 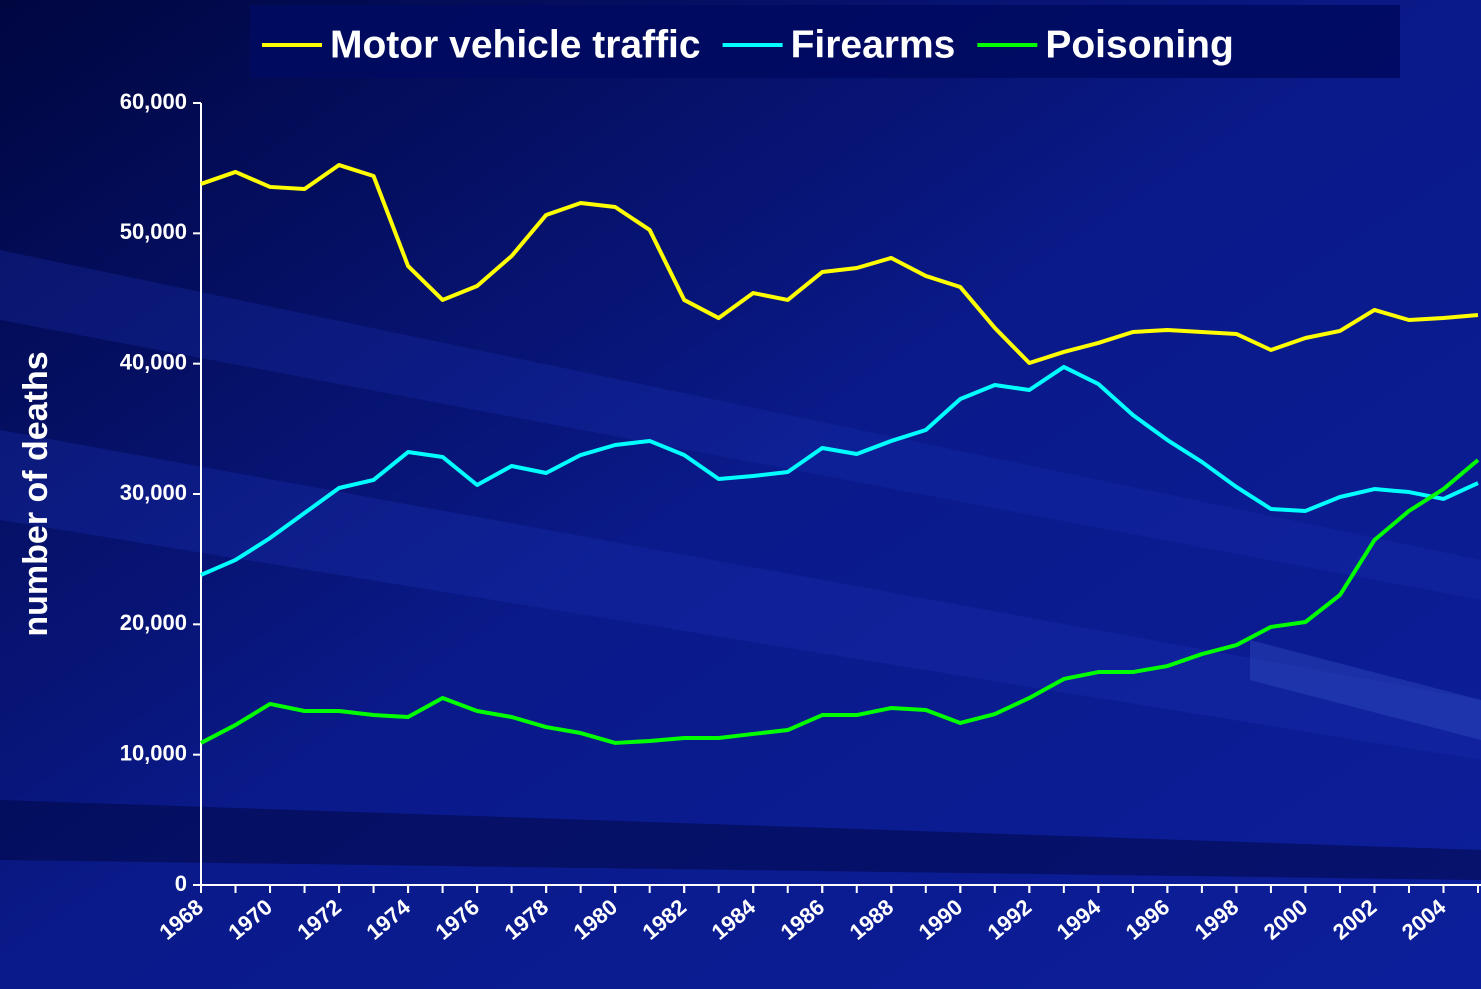 What do you see at coordinates (1139, 44) in the screenshot?
I see `legend-label: Poisoning` at bounding box center [1139, 44].